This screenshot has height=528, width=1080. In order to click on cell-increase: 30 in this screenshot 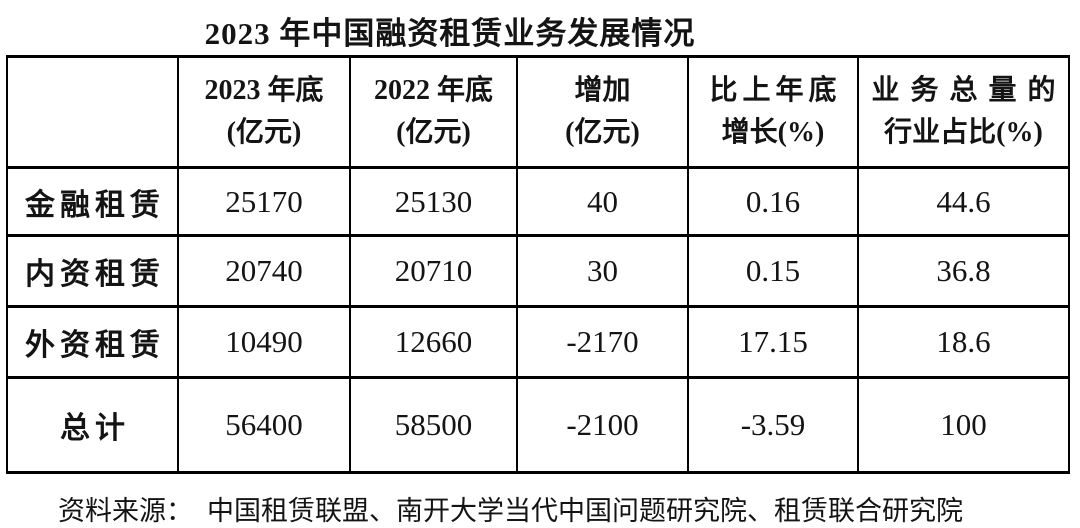, I will do `click(602, 271)`.